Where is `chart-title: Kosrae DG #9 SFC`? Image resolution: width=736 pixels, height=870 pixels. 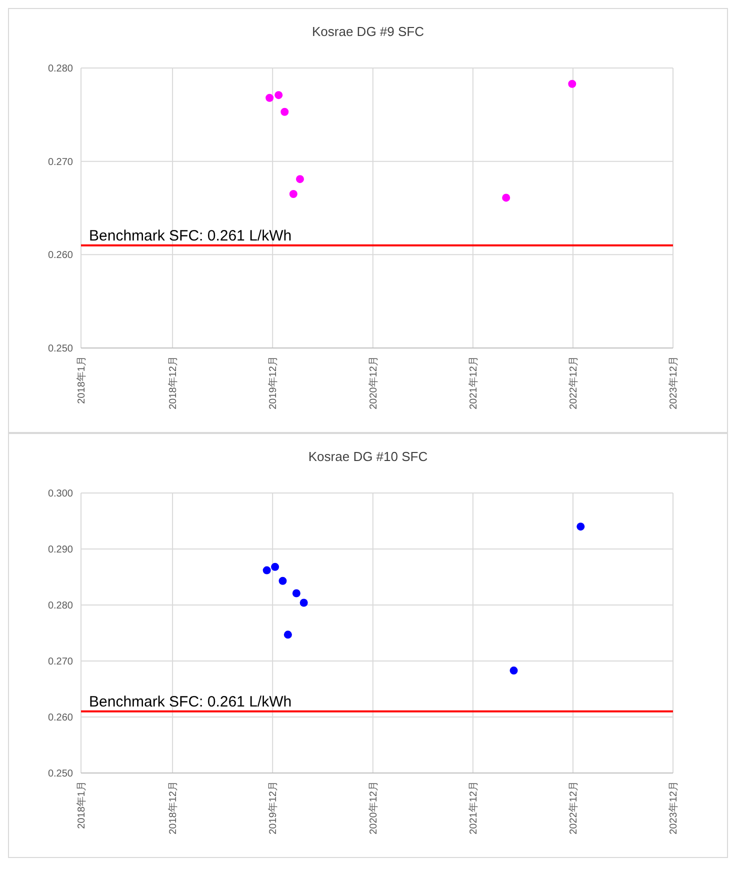
chart-title: Kosrae DG #9 SFC is located at coordinates (368, 31).